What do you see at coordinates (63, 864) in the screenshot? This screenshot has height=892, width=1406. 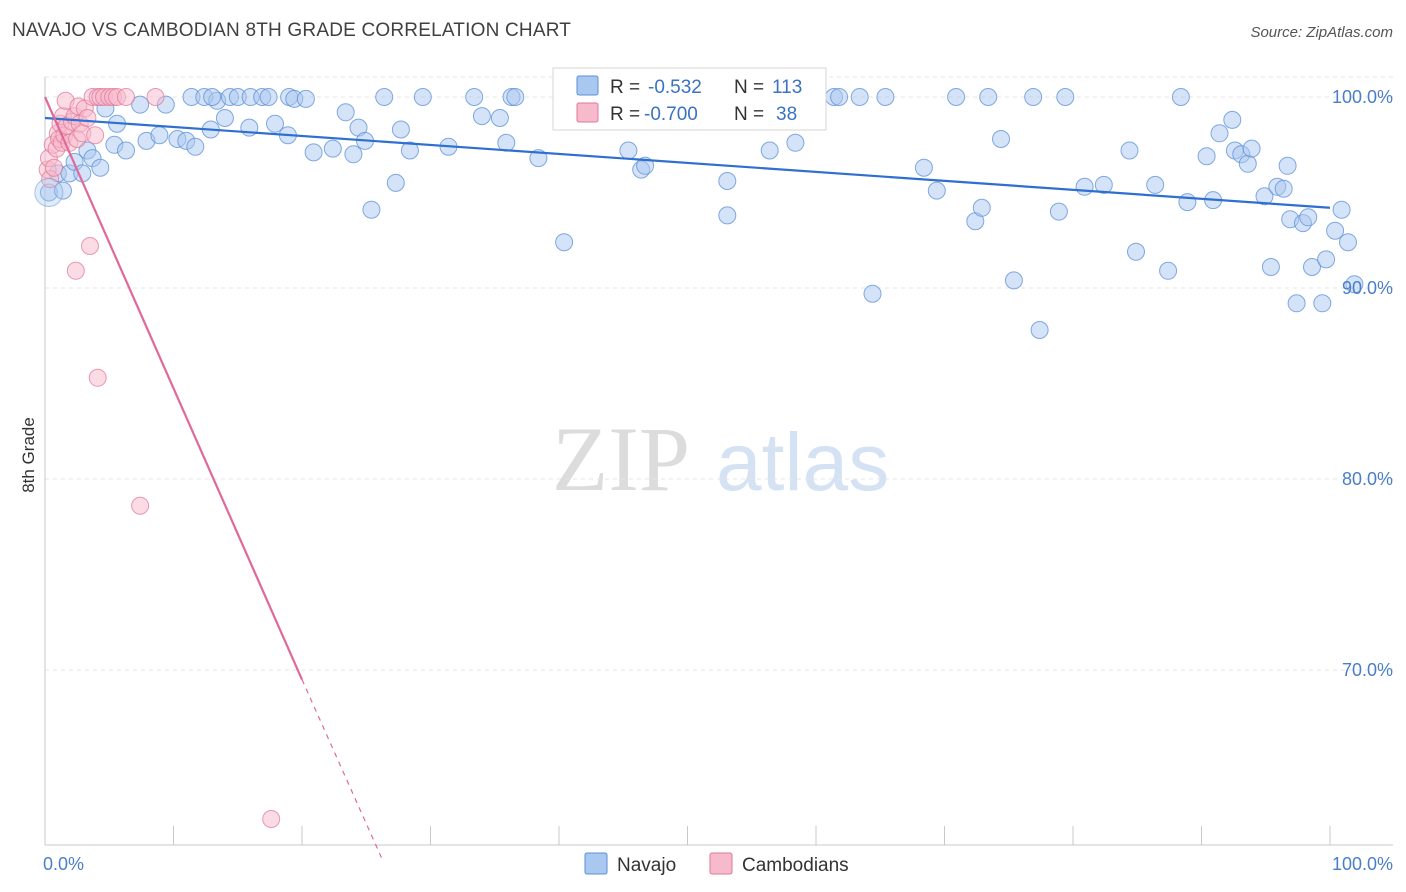 I see `x-tick-label: 0.0%` at bounding box center [63, 864].